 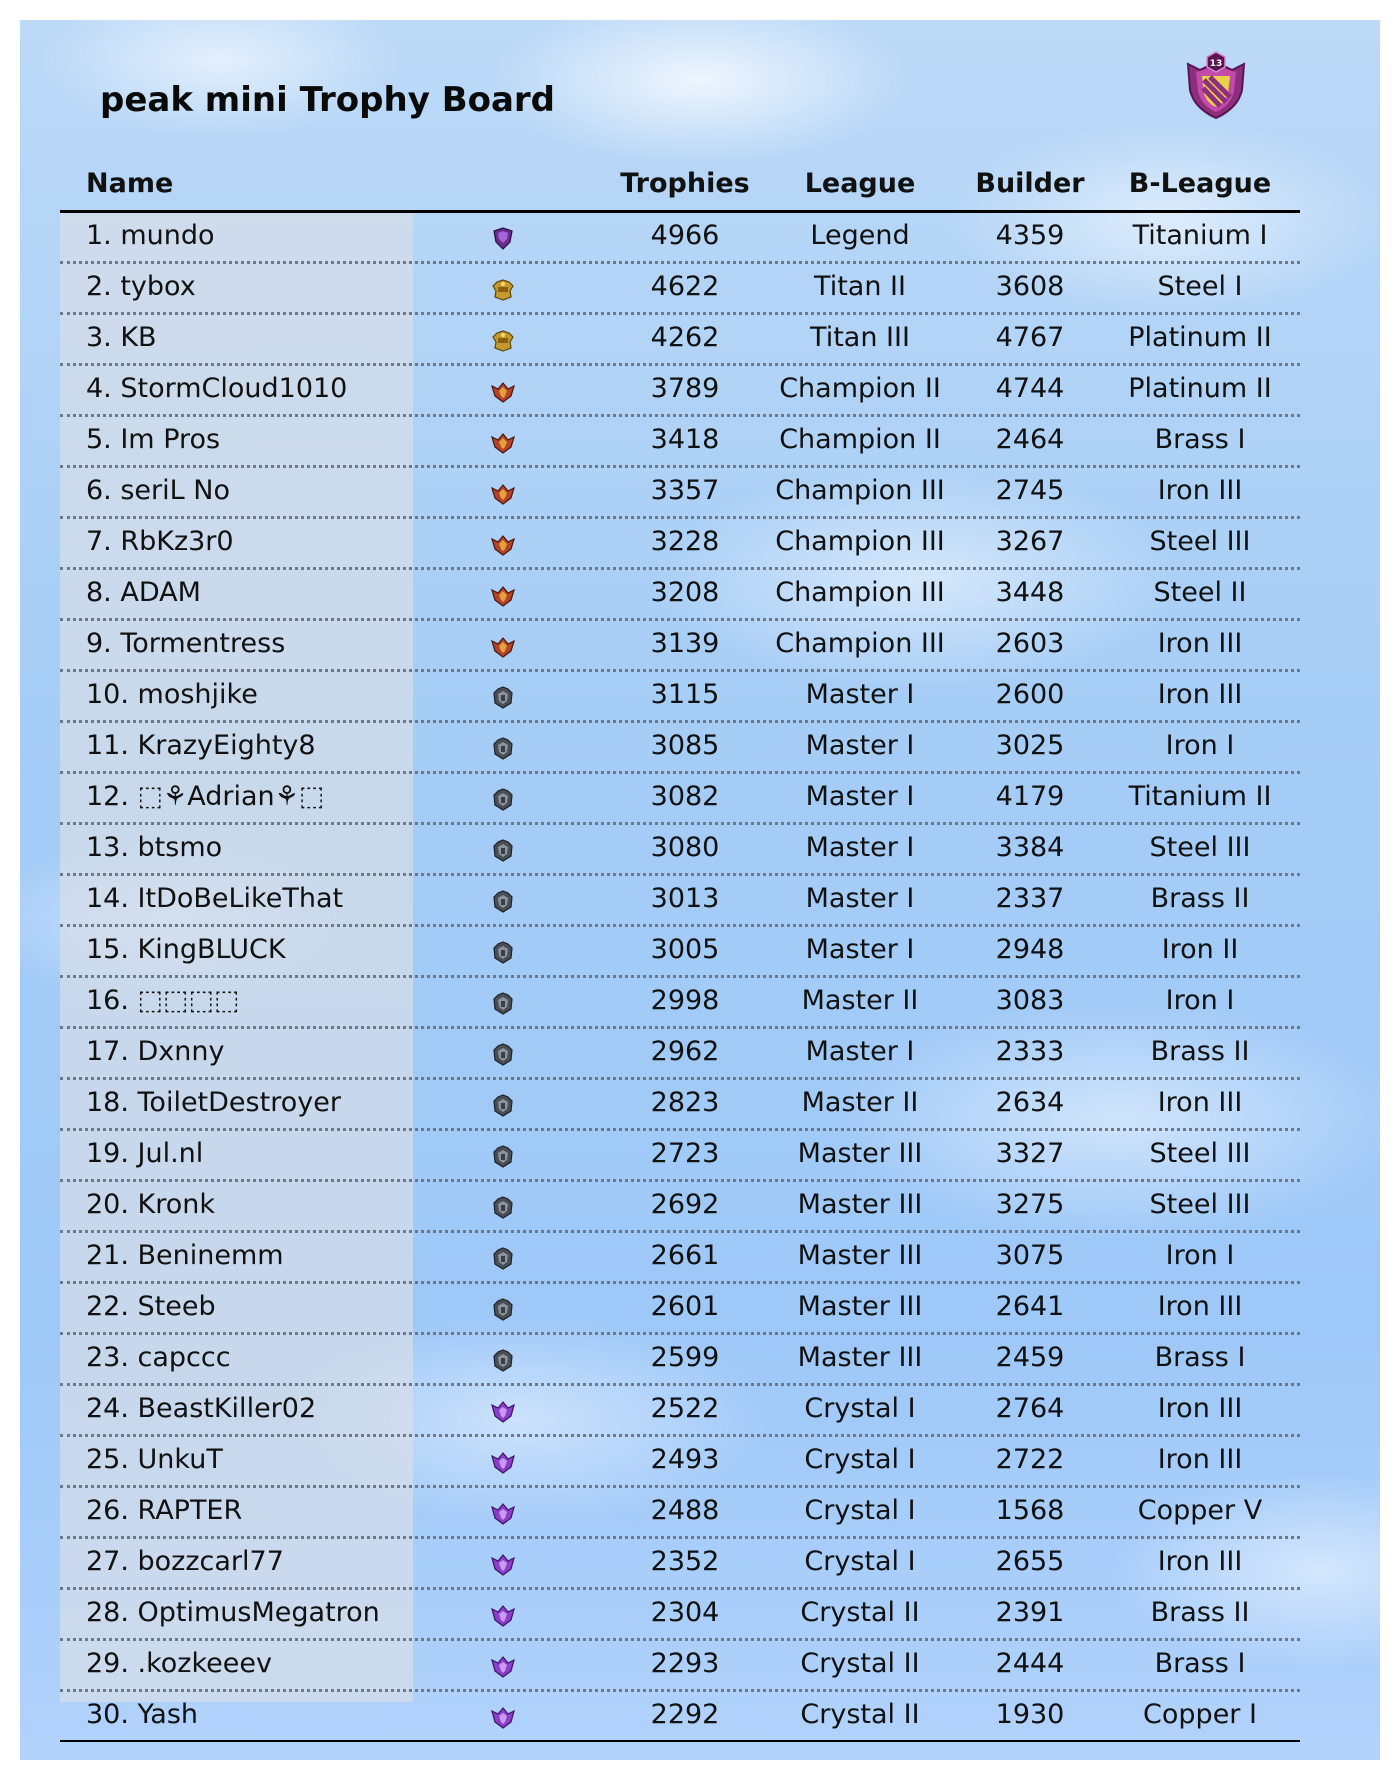 I want to click on table-row: 25. UnkuT 2493 Crystal I 2722 Iron III, so click(x=680, y=1462).